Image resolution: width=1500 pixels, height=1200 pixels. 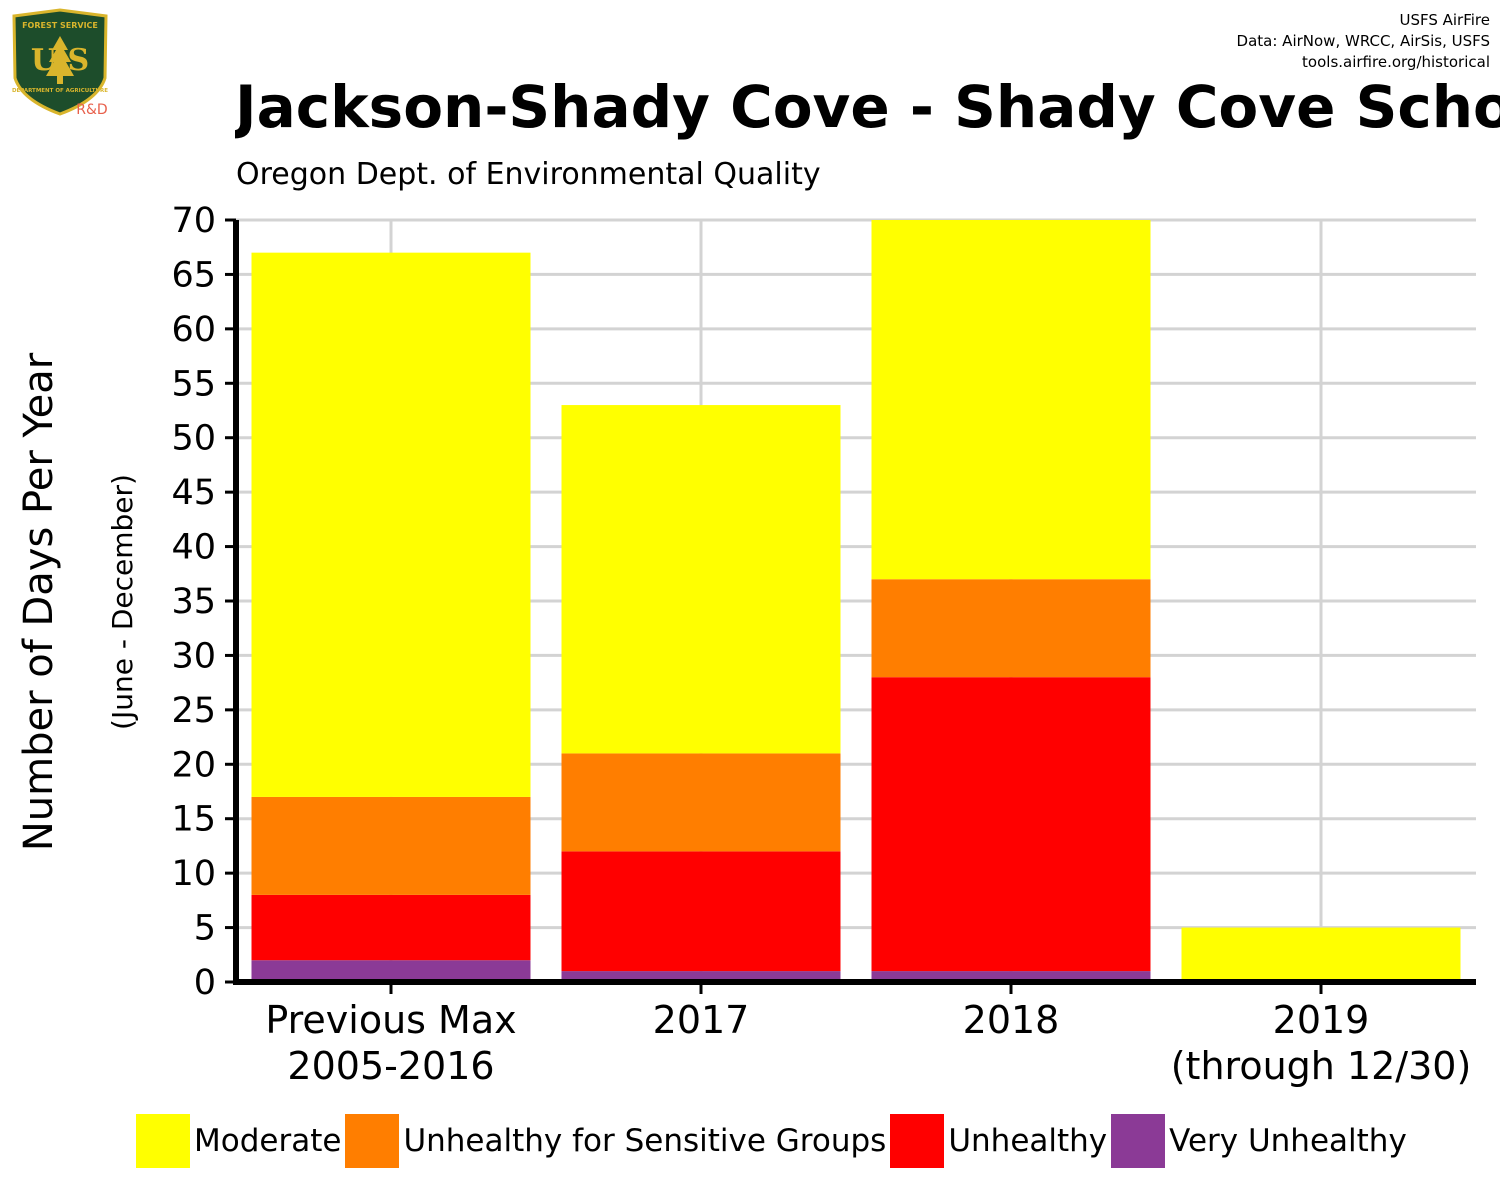 I want to click on y-axis-sublabel: (June - December), so click(x=122, y=602).